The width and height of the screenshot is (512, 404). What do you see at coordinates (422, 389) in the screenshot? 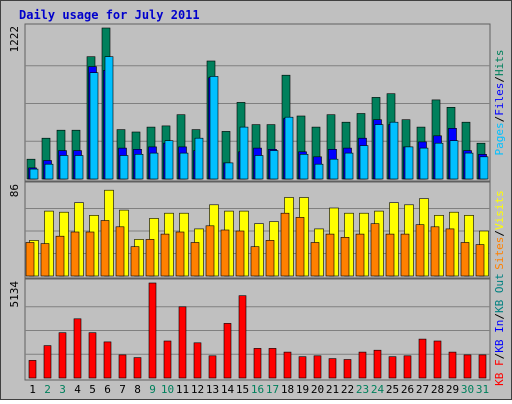
I see `x-tick-label-27: 27` at bounding box center [422, 389].